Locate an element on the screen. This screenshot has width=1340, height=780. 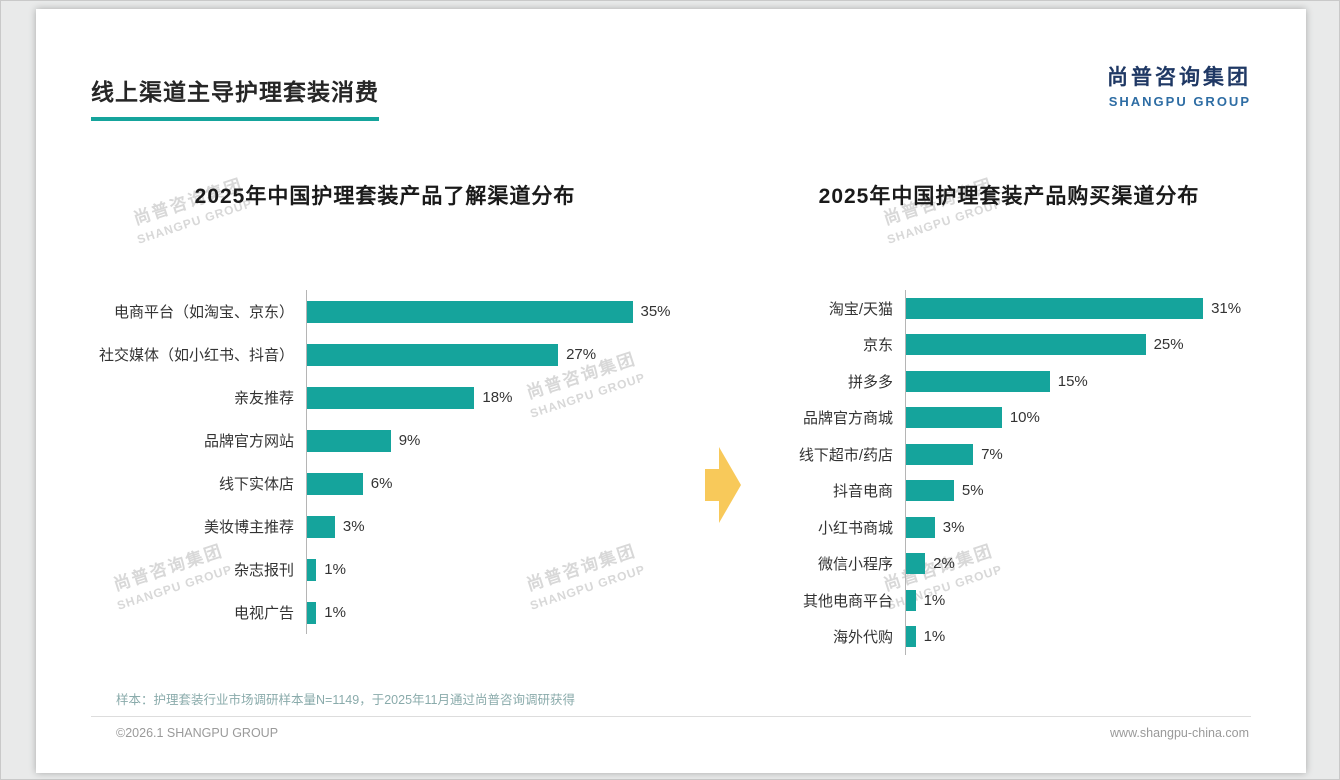
chart-row: 亲友推荐 18% is located at coordinates (385, 397).